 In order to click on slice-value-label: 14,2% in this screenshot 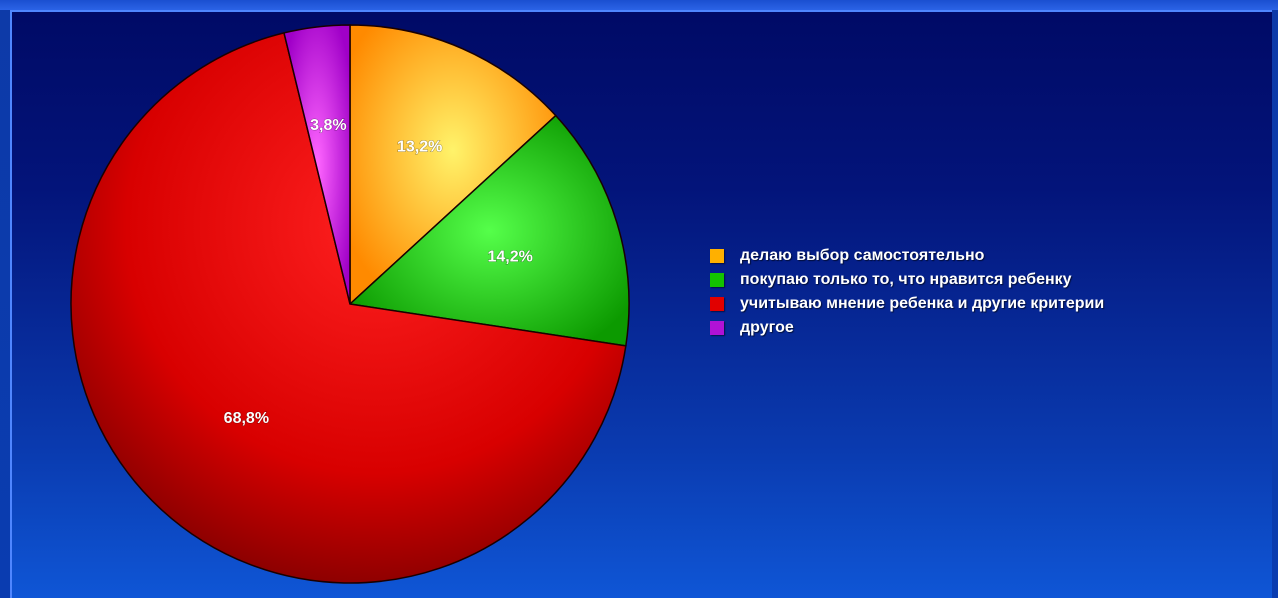, I will do `click(509, 256)`.